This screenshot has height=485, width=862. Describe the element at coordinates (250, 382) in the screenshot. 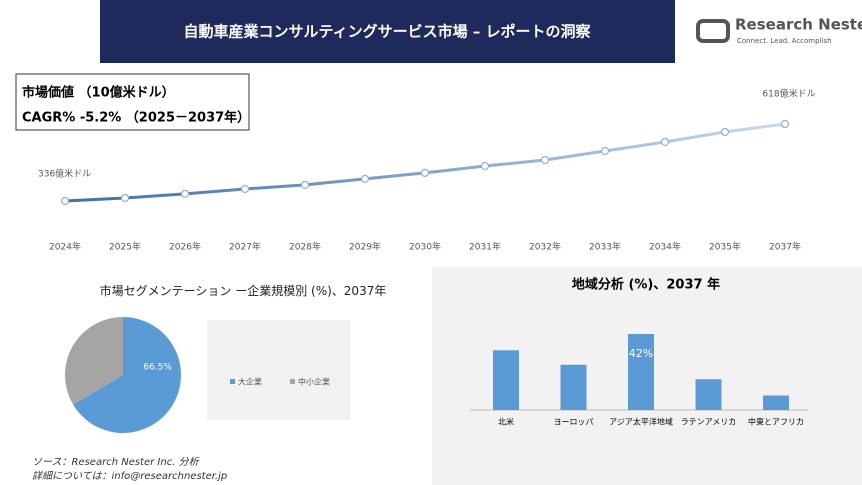

I see `legend-label: 大企業` at that location.